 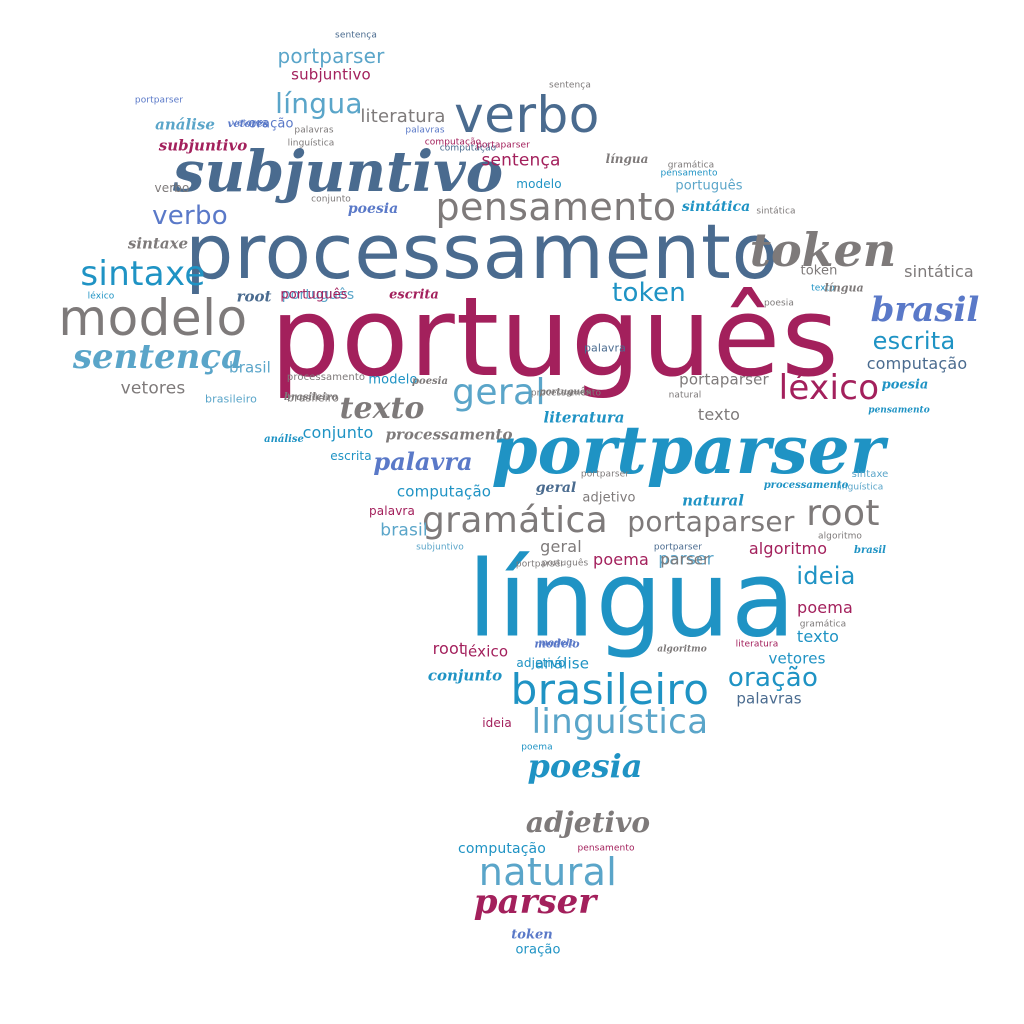 What do you see at coordinates (788, 548) in the screenshot?
I see `cloud-word-algoritmo: algoritmo` at bounding box center [788, 548].